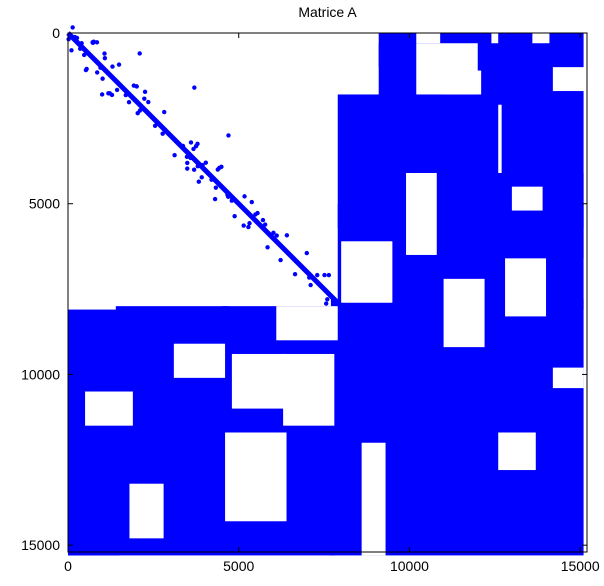 The height and width of the screenshot is (586, 604). What do you see at coordinates (40, 374) in the screenshot?
I see `y-tick-label: 10000` at bounding box center [40, 374].